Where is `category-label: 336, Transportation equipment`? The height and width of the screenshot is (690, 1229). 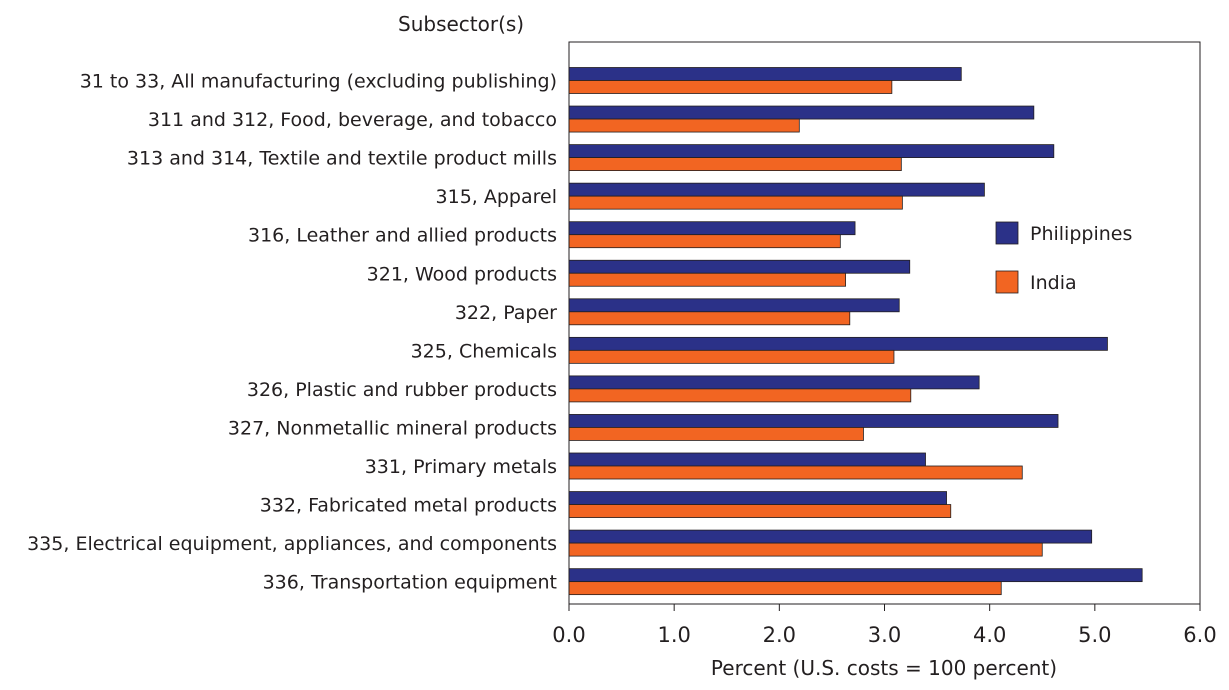 category-label: 336, Transportation equipment is located at coordinates (410, 583).